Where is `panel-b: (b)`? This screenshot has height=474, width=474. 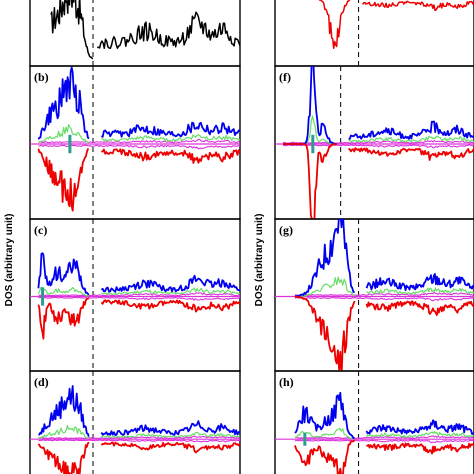 panel-b: (b) is located at coordinates (135, 142).